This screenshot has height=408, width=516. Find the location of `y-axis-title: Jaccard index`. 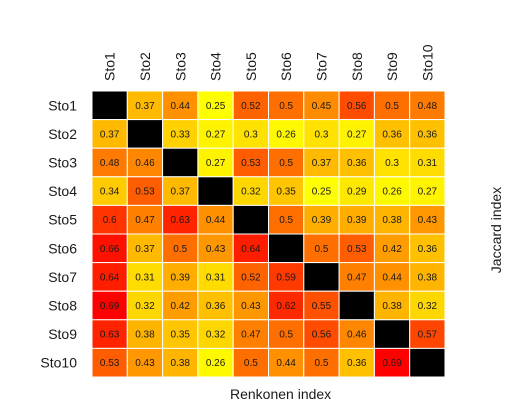

y-axis-title: Jaccard index is located at coordinates (496, 230).